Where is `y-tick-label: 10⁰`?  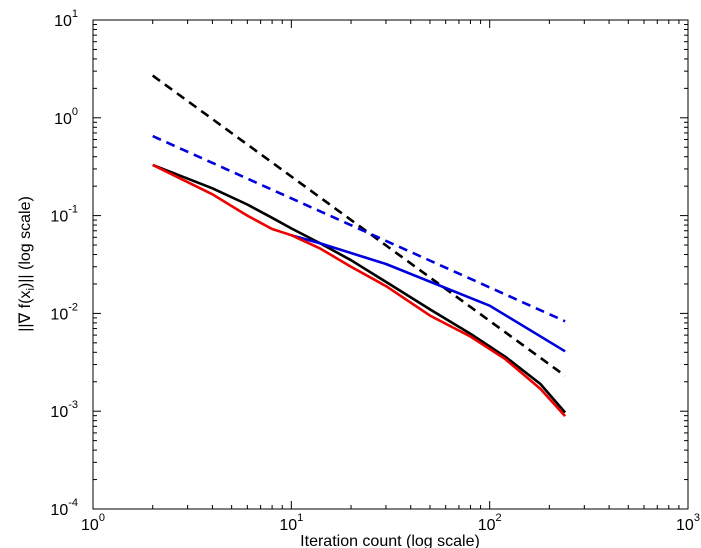
y-tick-label: 10⁰ is located at coordinates (66, 117).